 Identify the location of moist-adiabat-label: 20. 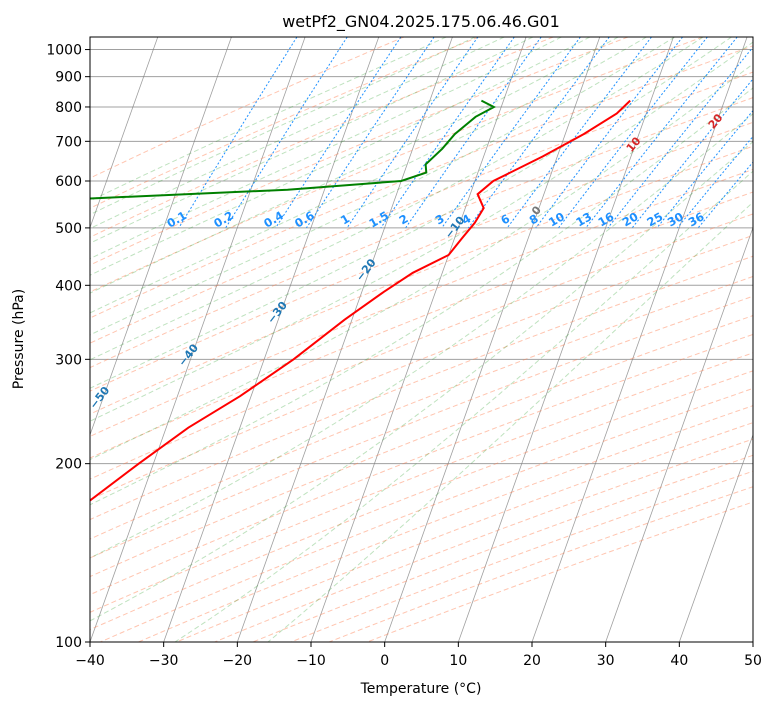
(716, 121).